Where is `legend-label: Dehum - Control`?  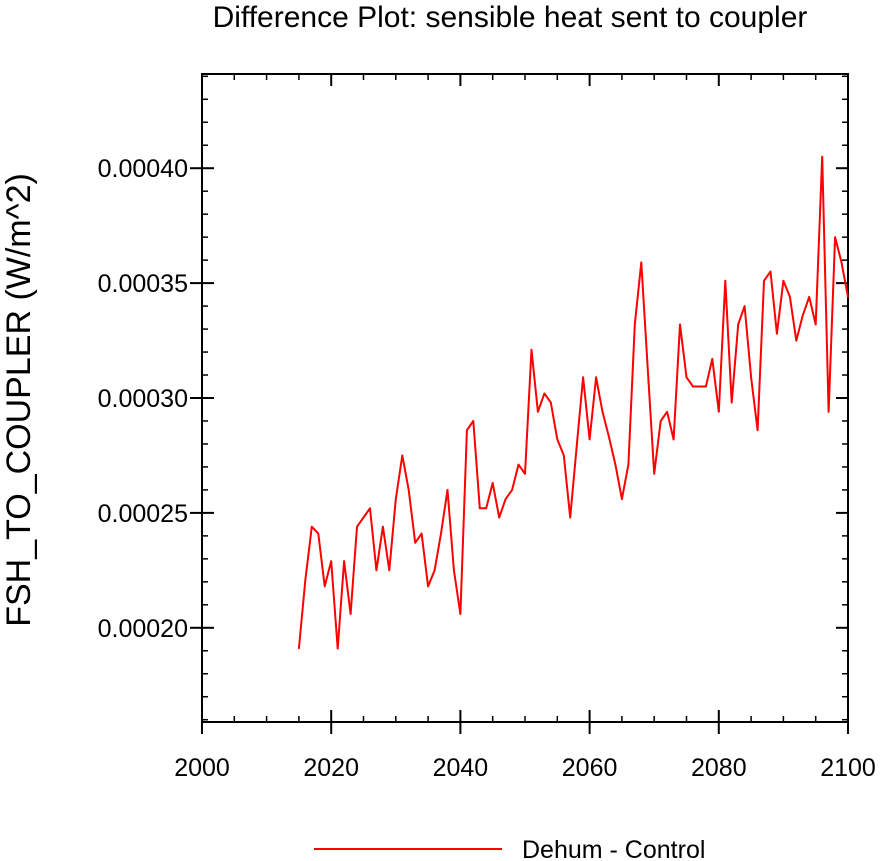 legend-label: Dehum - Control is located at coordinates (613, 848).